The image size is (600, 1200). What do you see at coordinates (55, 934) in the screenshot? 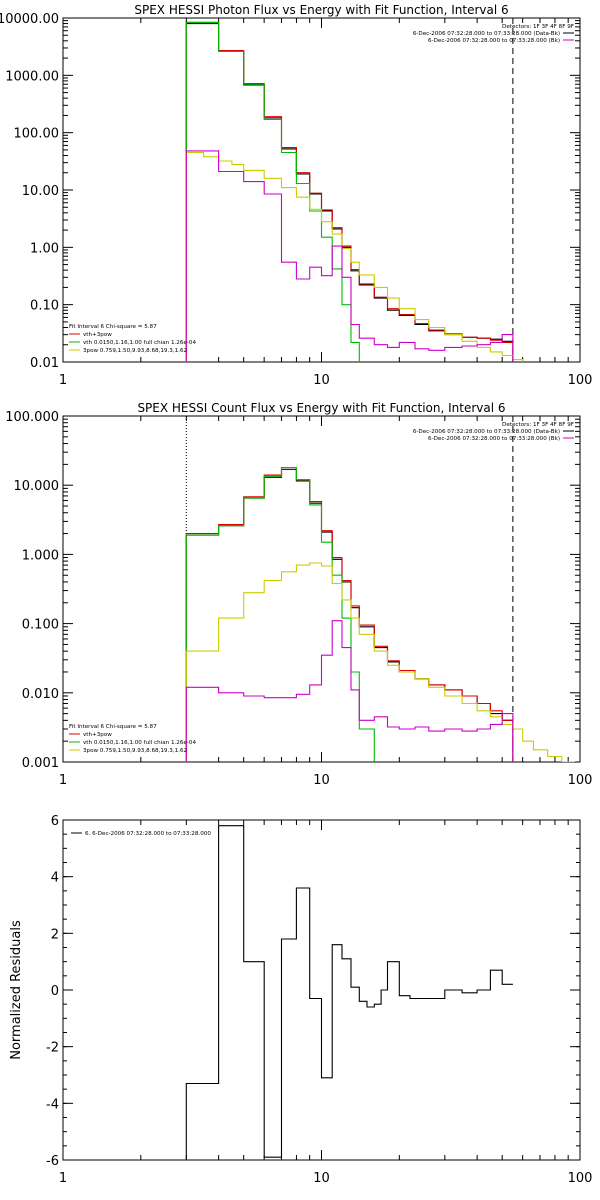
I see `y-tick-label: 2` at bounding box center [55, 934].